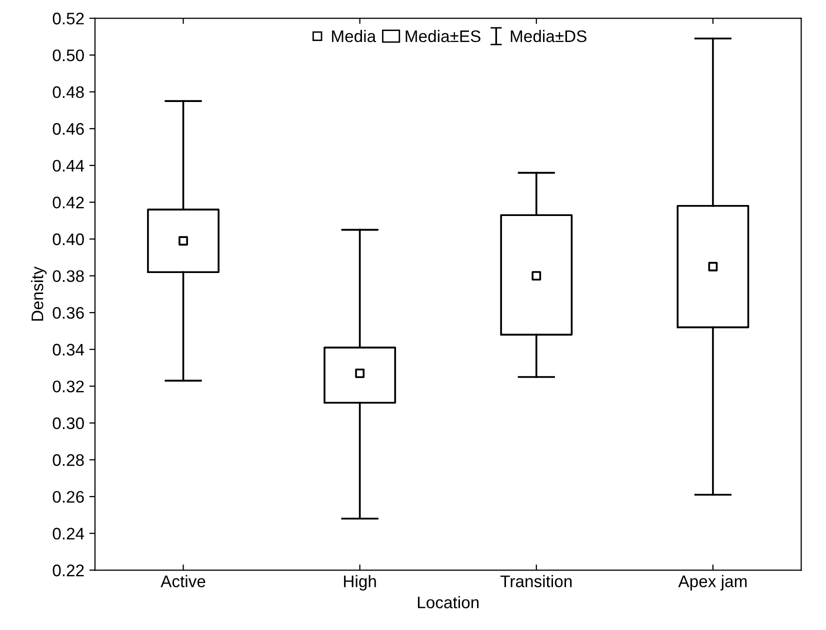  I want to click on y-tick-label: 0.42, so click(68, 202).